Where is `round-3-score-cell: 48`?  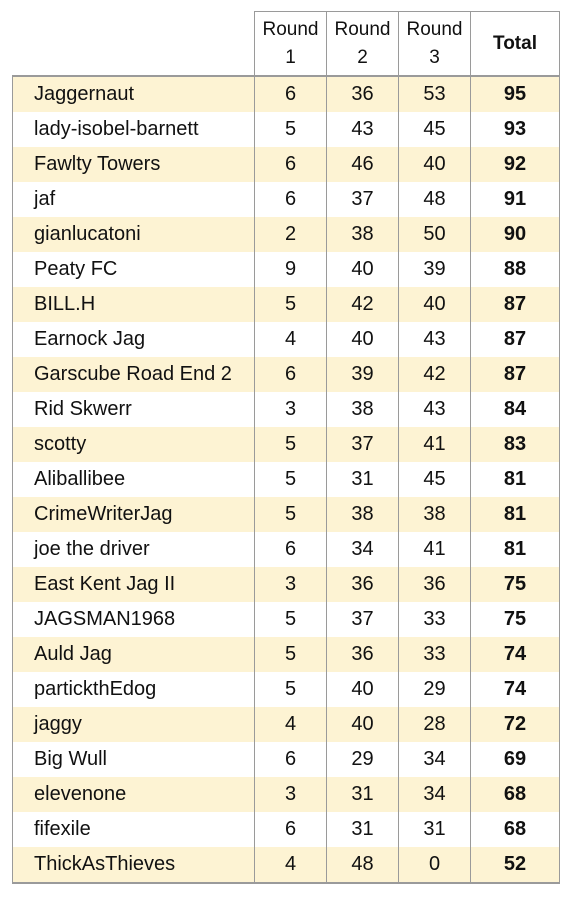 round-3-score-cell: 48 is located at coordinates (434, 199).